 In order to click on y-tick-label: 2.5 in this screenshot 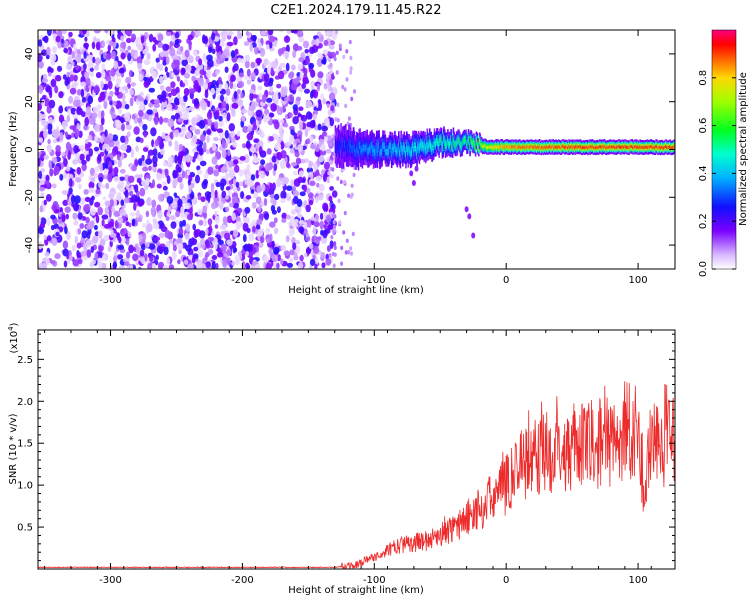, I will do `click(25, 360)`.